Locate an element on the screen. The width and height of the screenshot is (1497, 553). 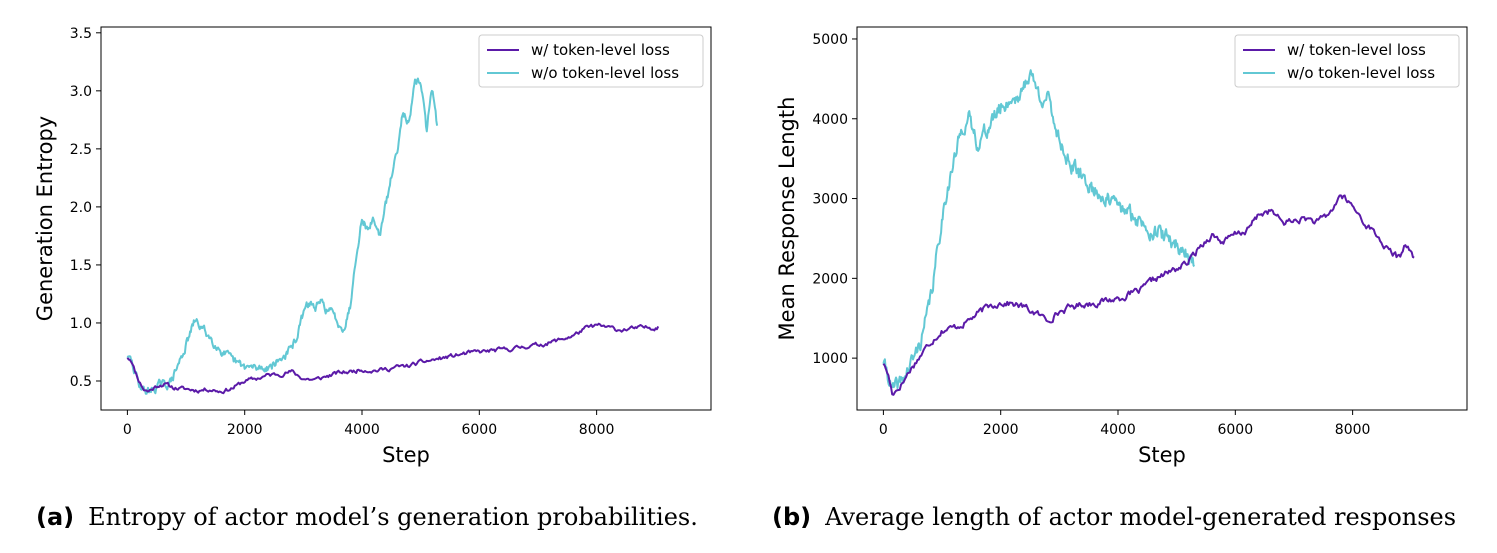
x-tick-label-b-0: 0 is located at coordinates (883, 430).